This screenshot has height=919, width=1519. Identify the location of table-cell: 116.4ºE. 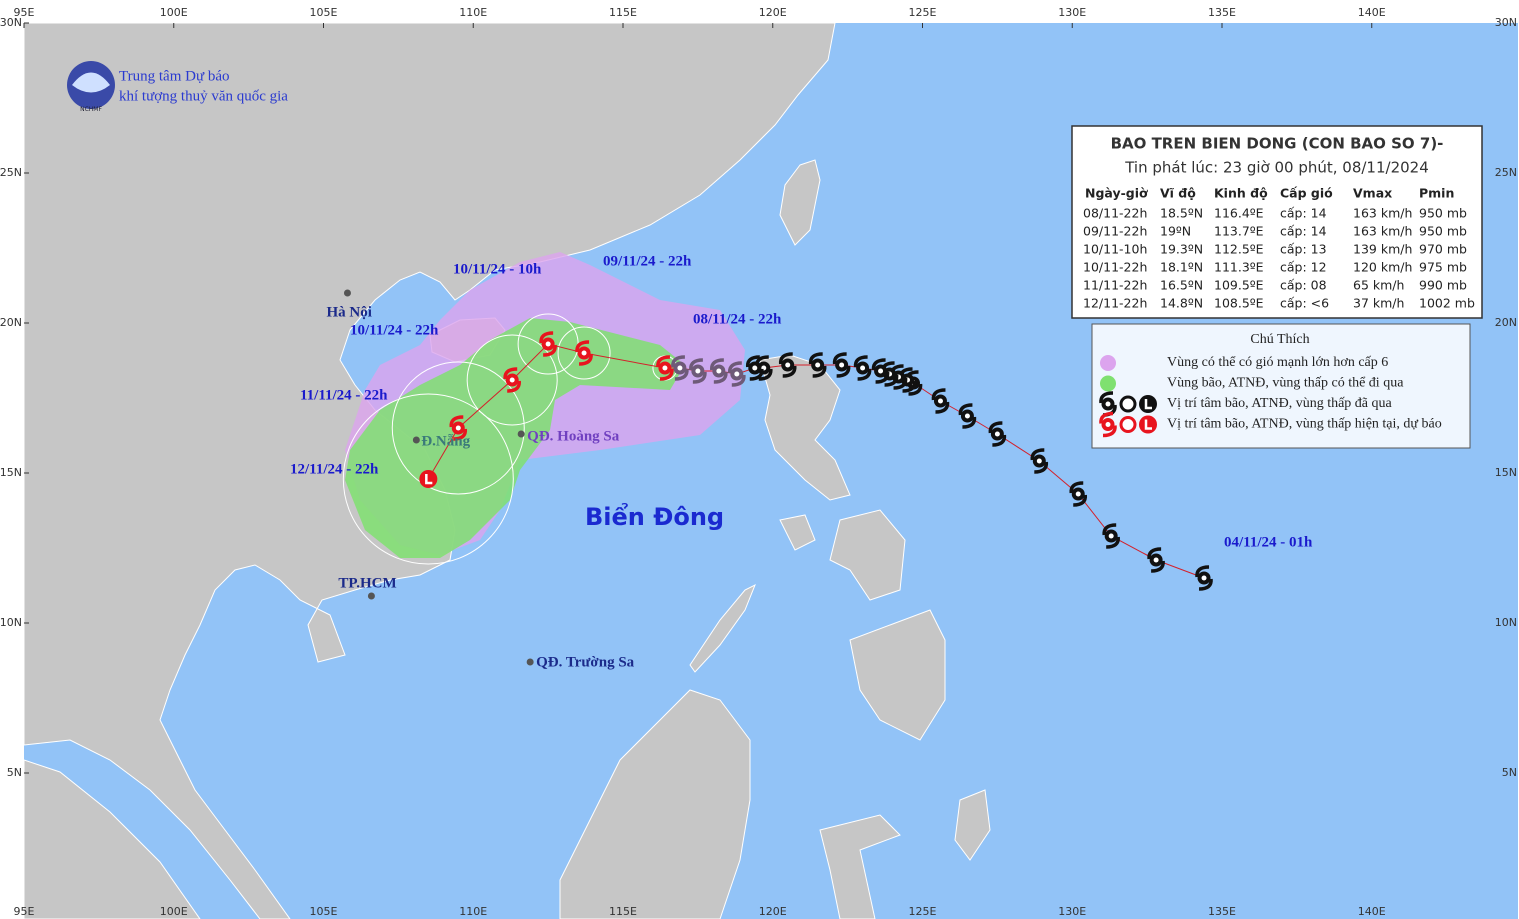
(1239, 213).